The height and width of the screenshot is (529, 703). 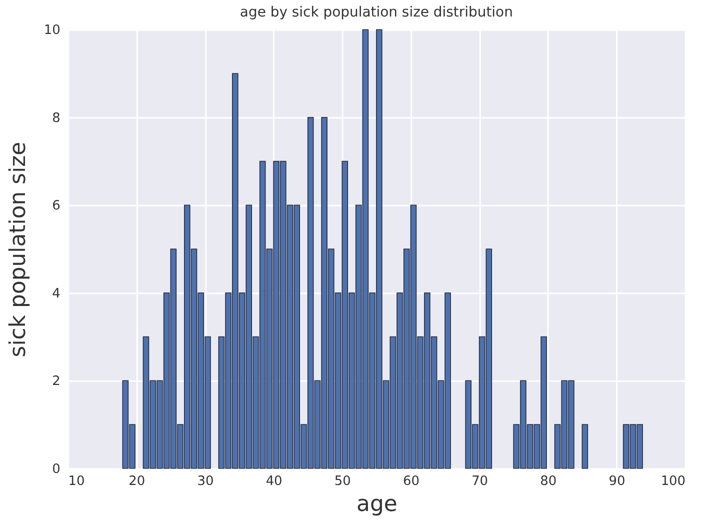 What do you see at coordinates (56, 469) in the screenshot?
I see `y-tick-label: 0` at bounding box center [56, 469].